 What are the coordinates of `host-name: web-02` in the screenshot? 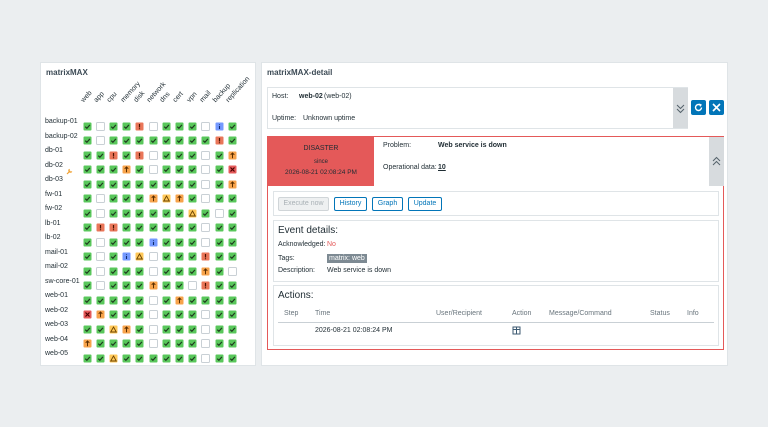 It's located at (311, 96).